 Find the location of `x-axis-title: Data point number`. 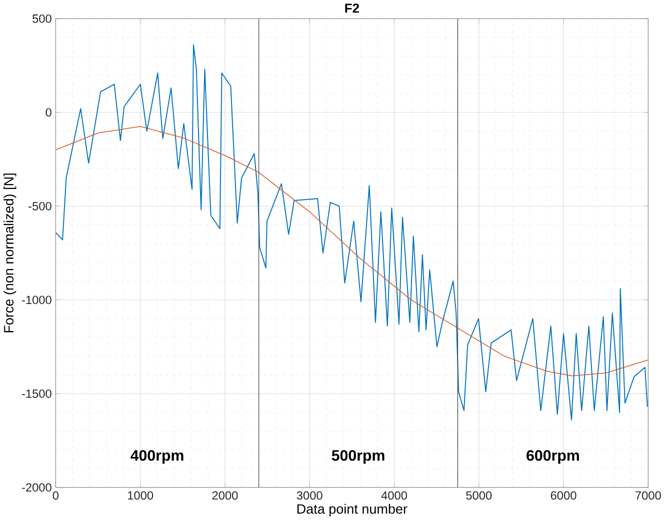

x-axis-title: Data point number is located at coordinates (352, 510).